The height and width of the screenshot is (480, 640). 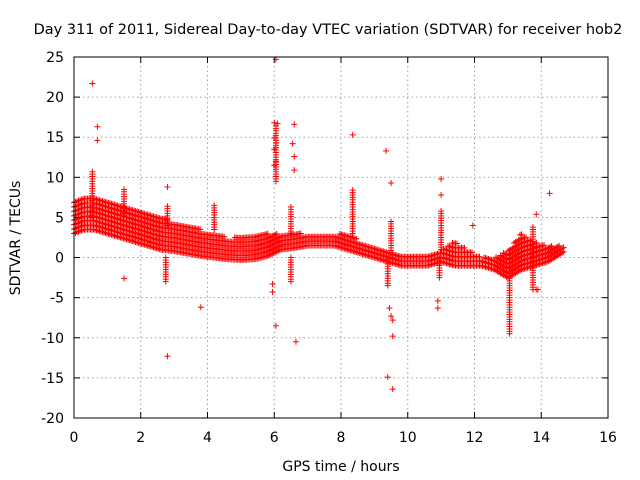 What do you see at coordinates (541, 438) in the screenshot?
I see `x-tick-label: 14` at bounding box center [541, 438].